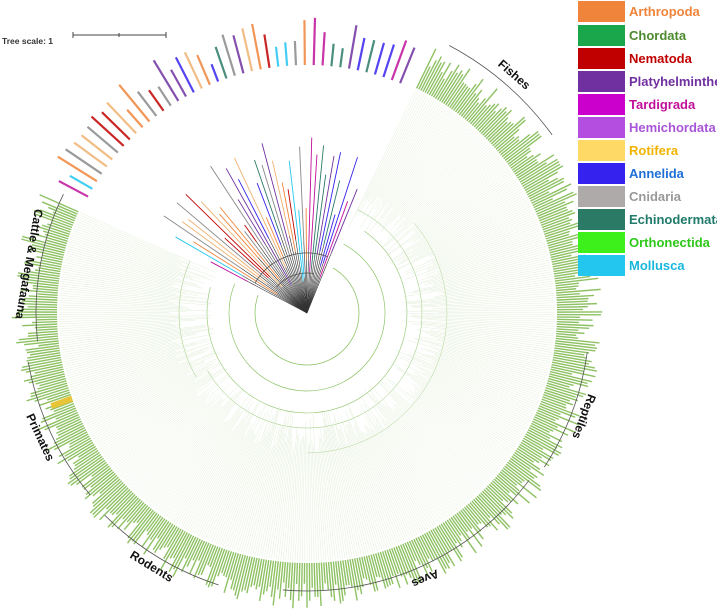 The height and width of the screenshot is (612, 717). Describe the element at coordinates (119, 35) in the screenshot. I see `tree-scale-bar` at that location.